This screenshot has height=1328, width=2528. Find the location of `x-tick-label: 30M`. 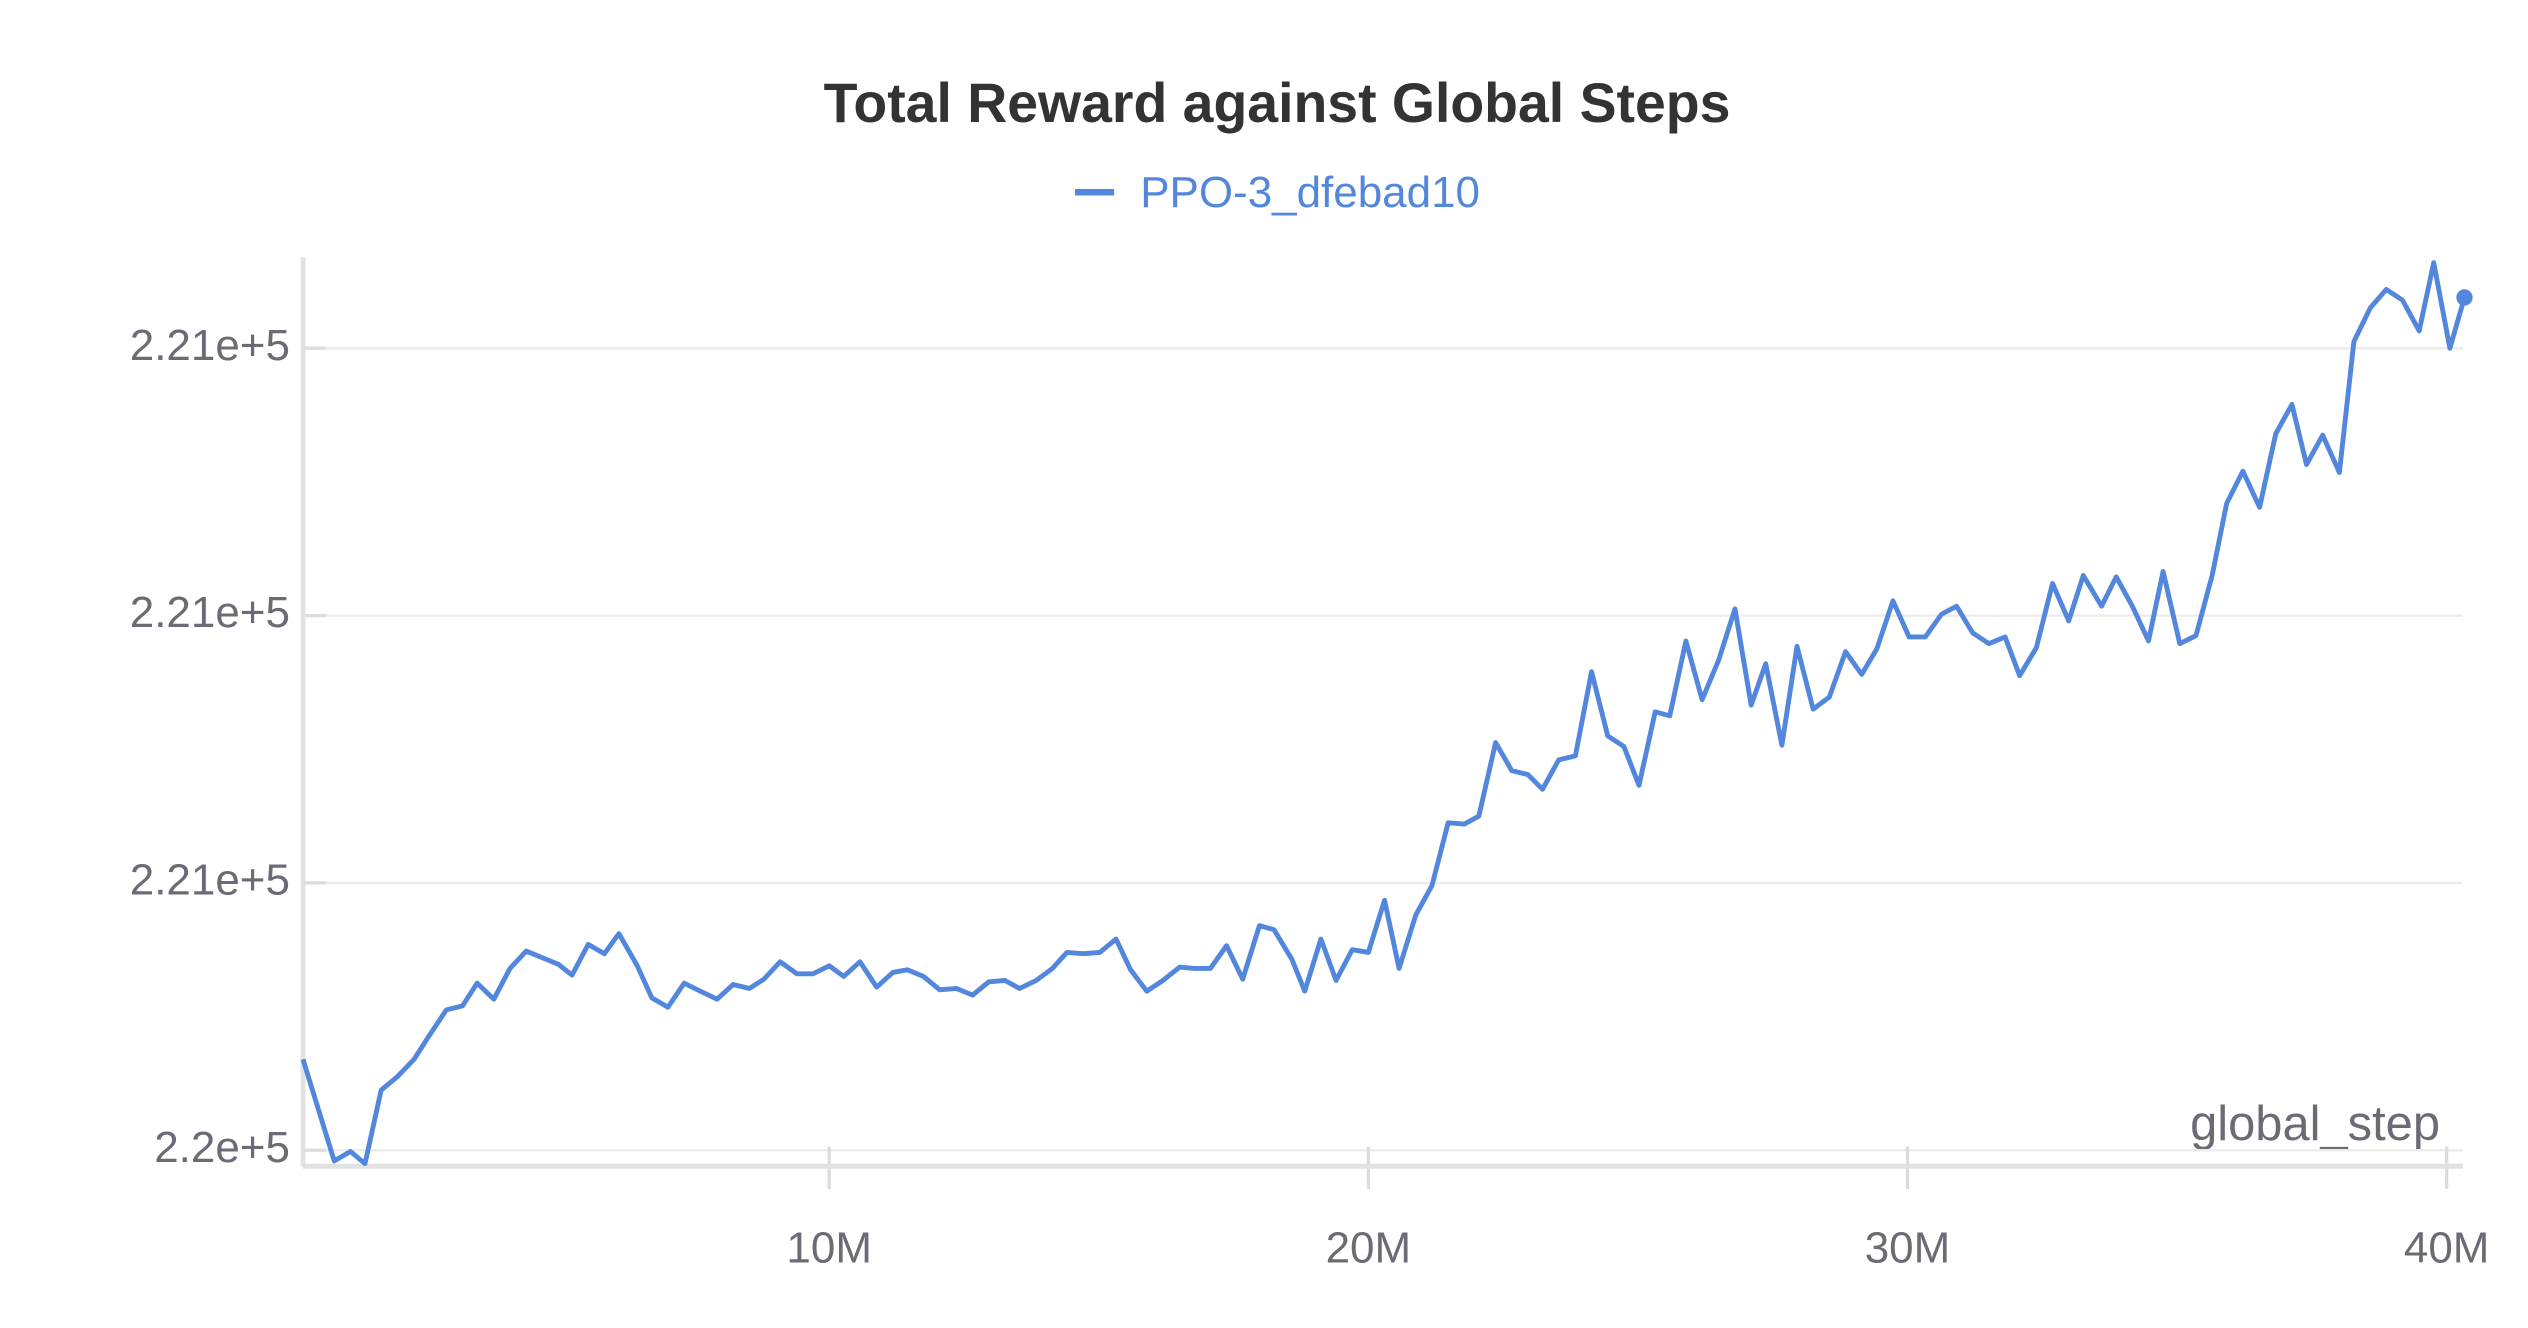

x-tick-label: 30M is located at coordinates (1908, 1248).